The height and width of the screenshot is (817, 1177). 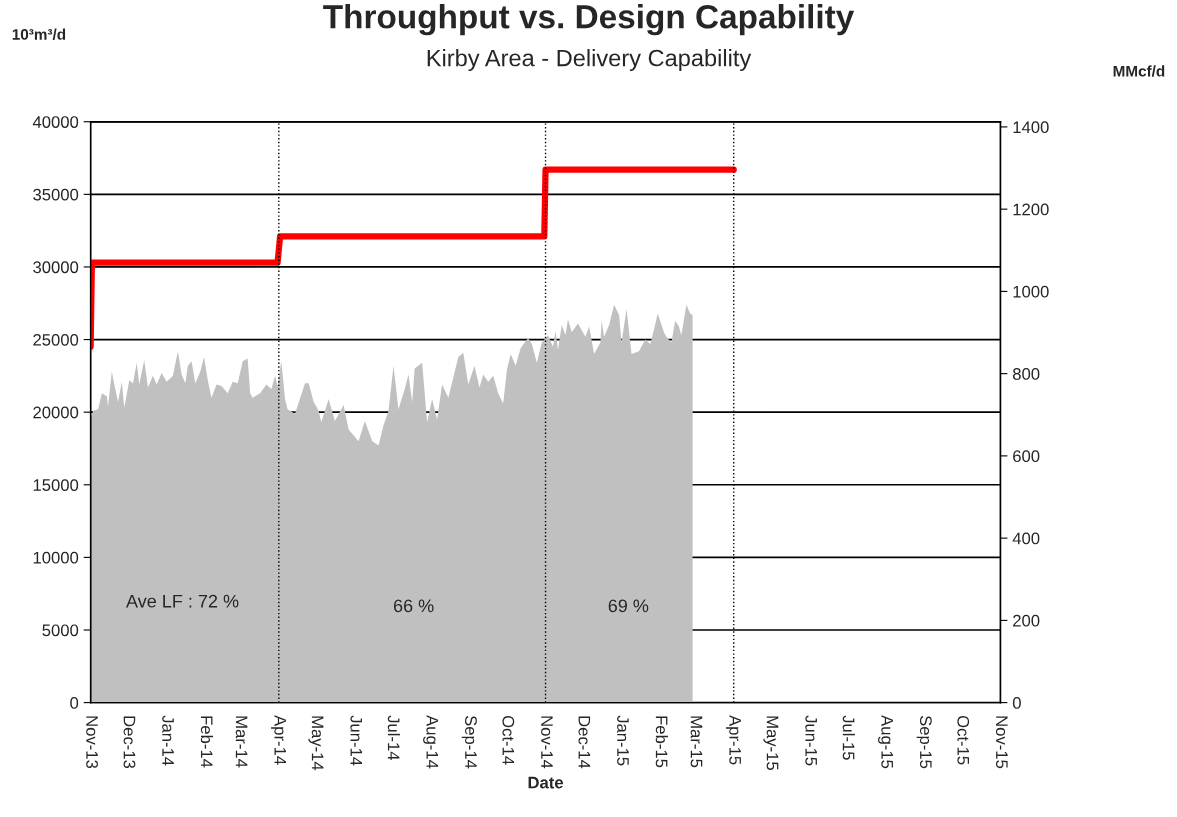 What do you see at coordinates (168, 740) in the screenshot?
I see `x-tick-label: Jan-14` at bounding box center [168, 740].